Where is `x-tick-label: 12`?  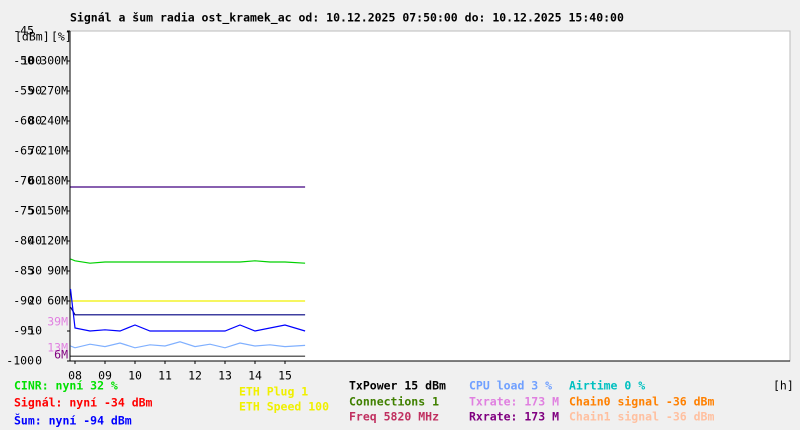 x-tick-label: 12 is located at coordinates (195, 376).